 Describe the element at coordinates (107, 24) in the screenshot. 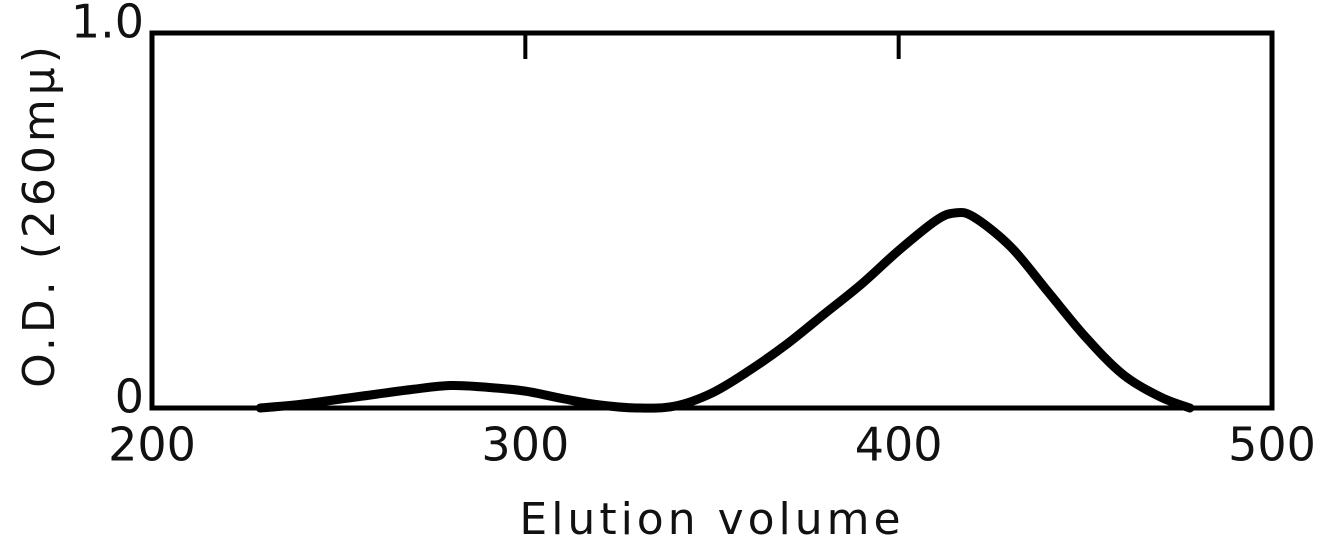

I see `y-tick-label: 1.0` at that location.